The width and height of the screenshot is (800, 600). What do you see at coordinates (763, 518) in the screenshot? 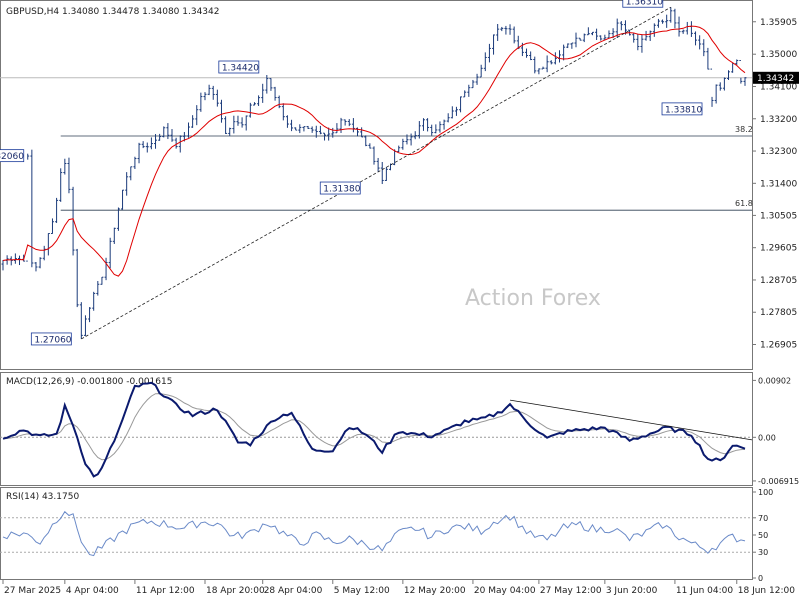
I see `rsi-y-tick-label: 70` at bounding box center [763, 518].